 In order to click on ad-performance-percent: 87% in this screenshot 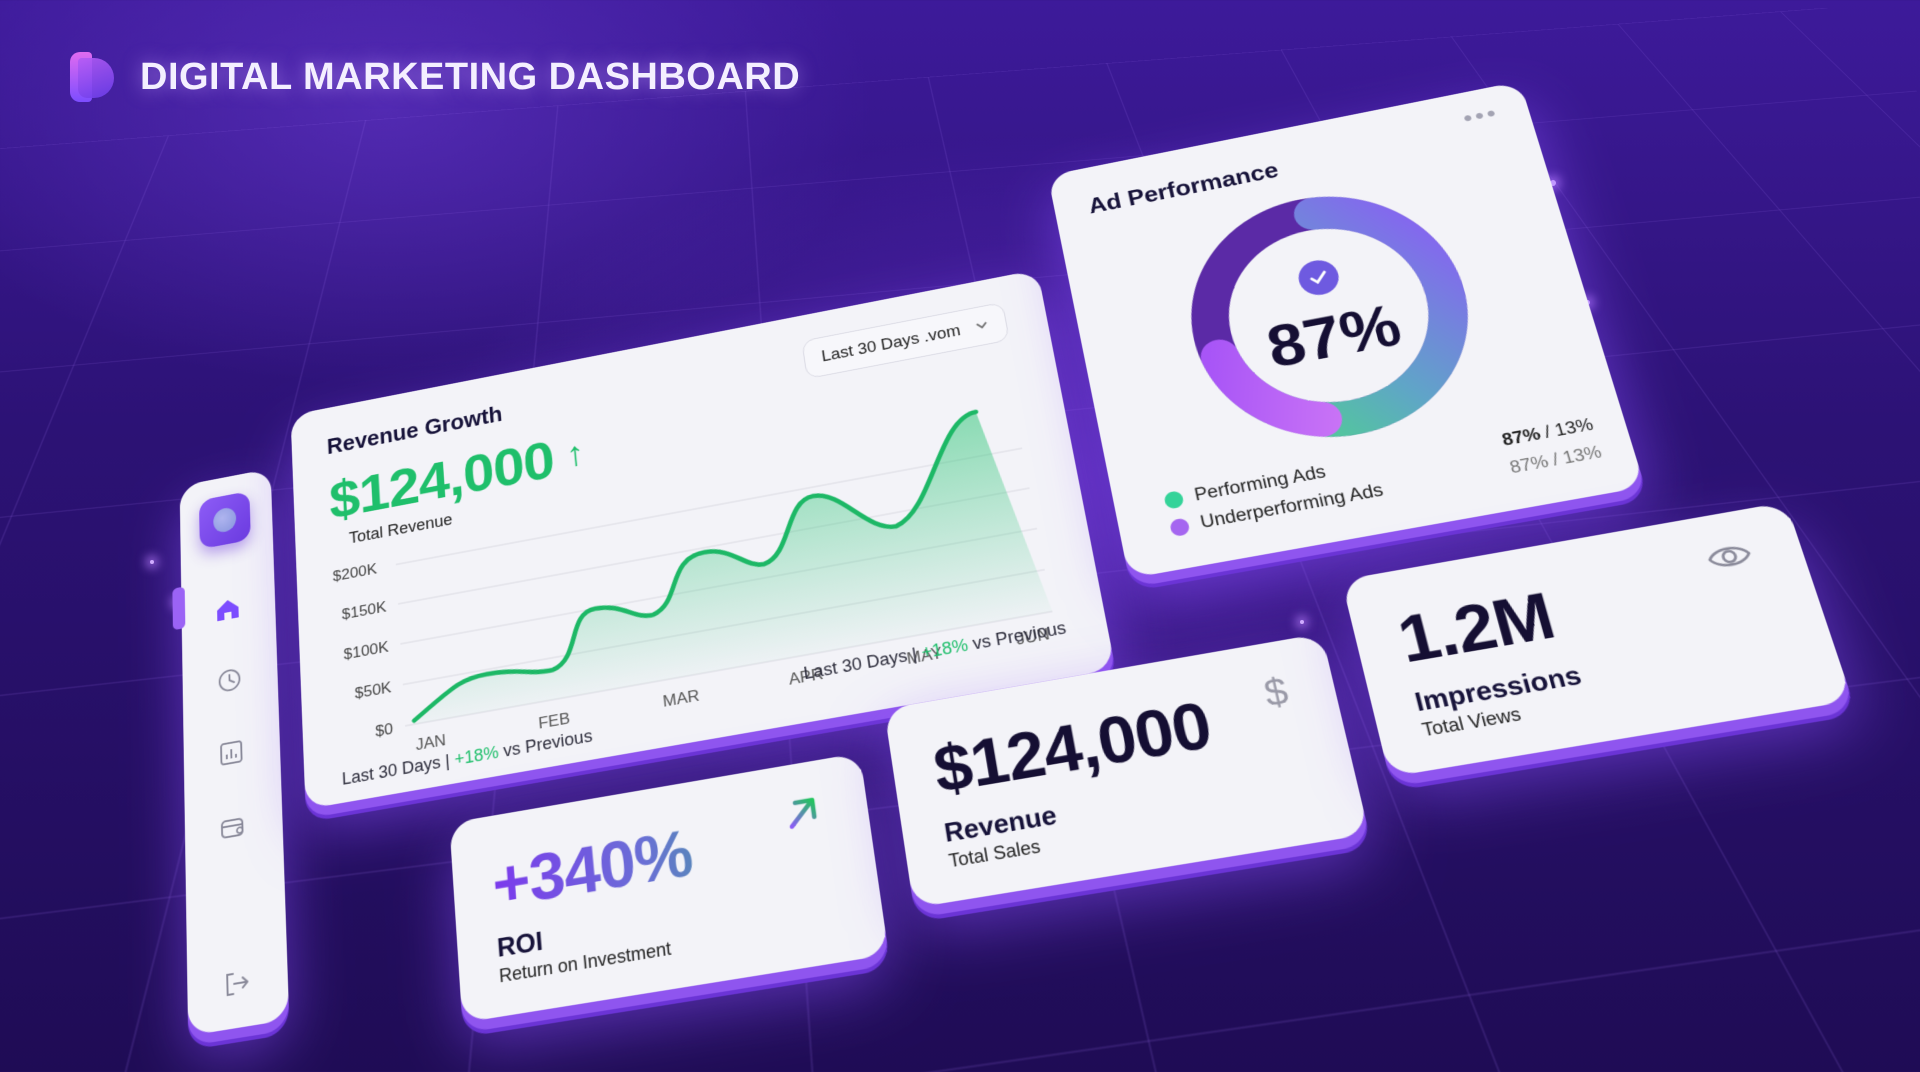, I will do `click(1334, 335)`.